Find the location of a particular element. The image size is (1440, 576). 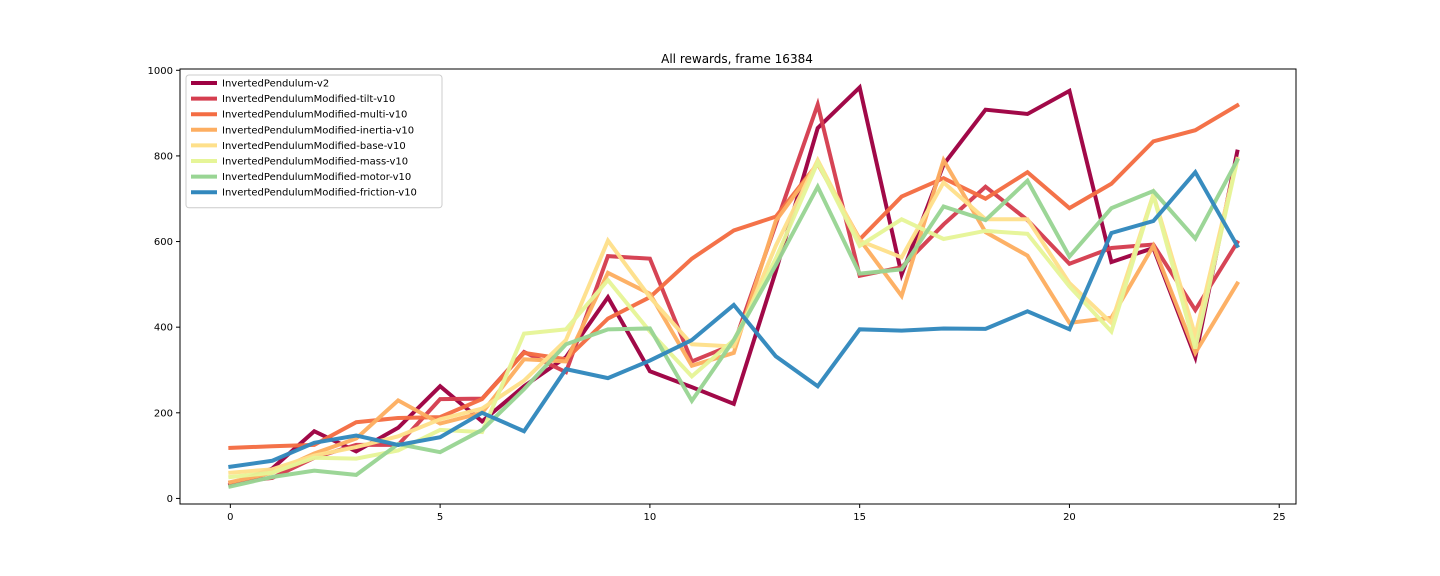

x-tick-label: 5 is located at coordinates (440, 517).